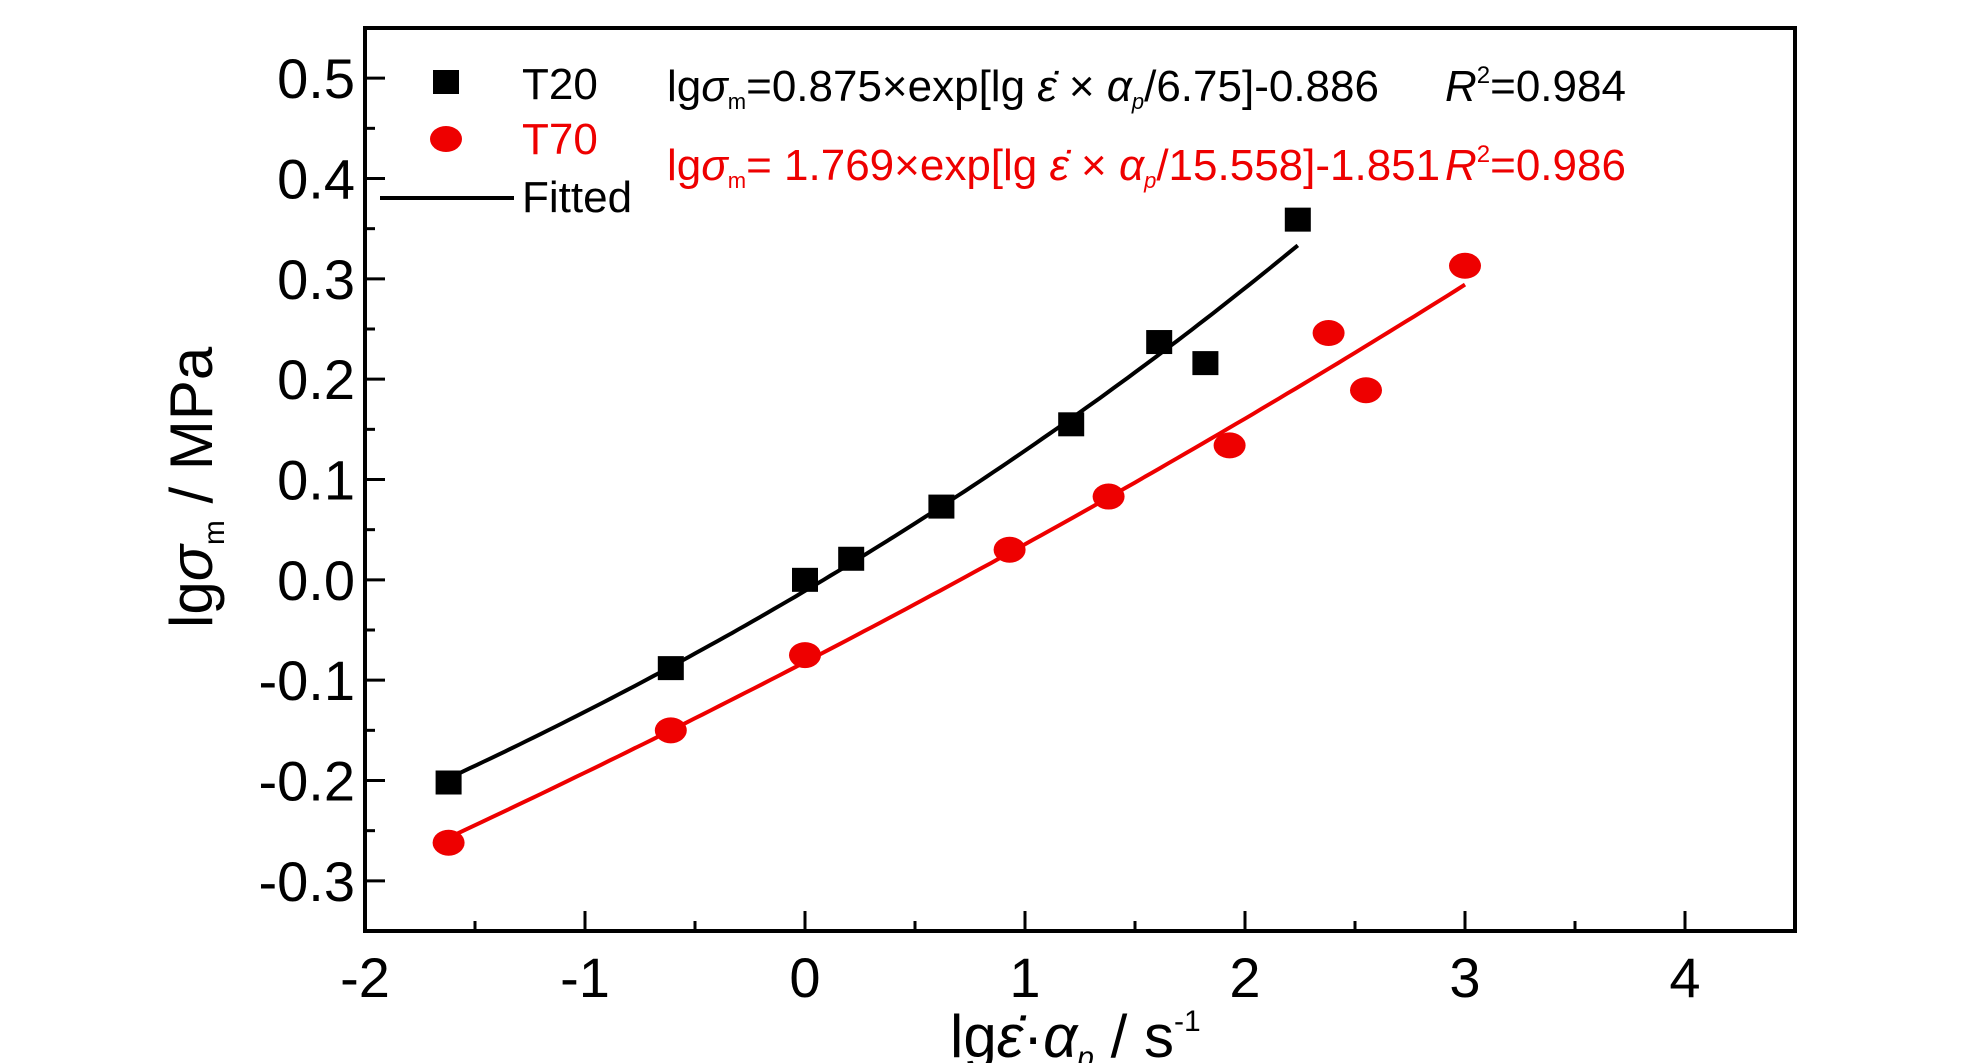  Describe the element at coordinates (577, 197) in the screenshot. I see `legend-label-fitted: Fitted` at that location.